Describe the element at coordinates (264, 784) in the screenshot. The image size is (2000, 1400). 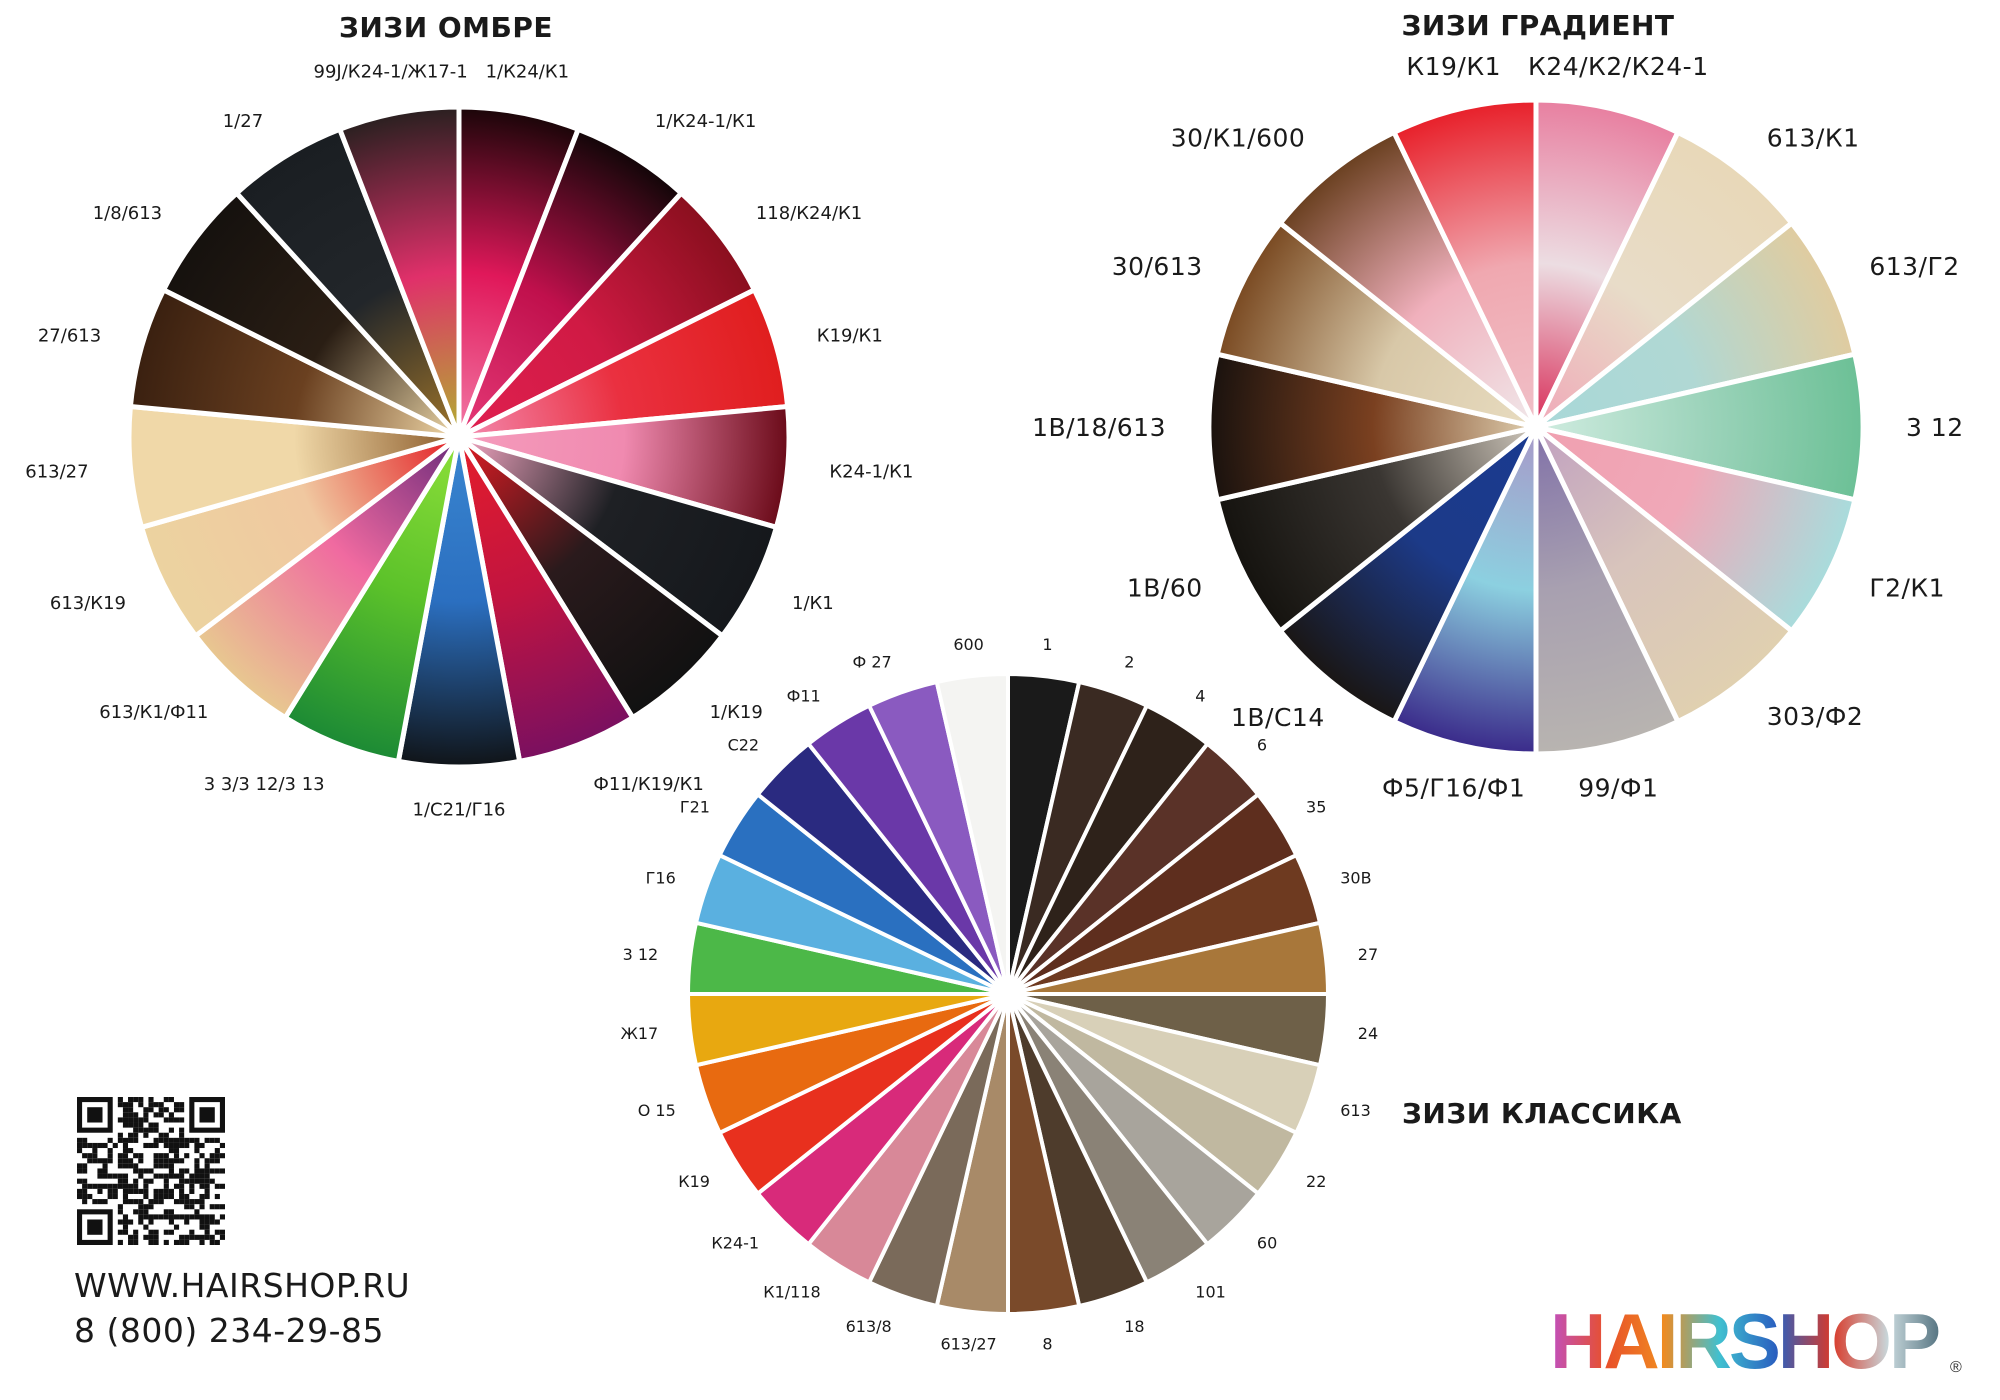
I see `shade-label: 3 3/3 12/3 13` at that location.